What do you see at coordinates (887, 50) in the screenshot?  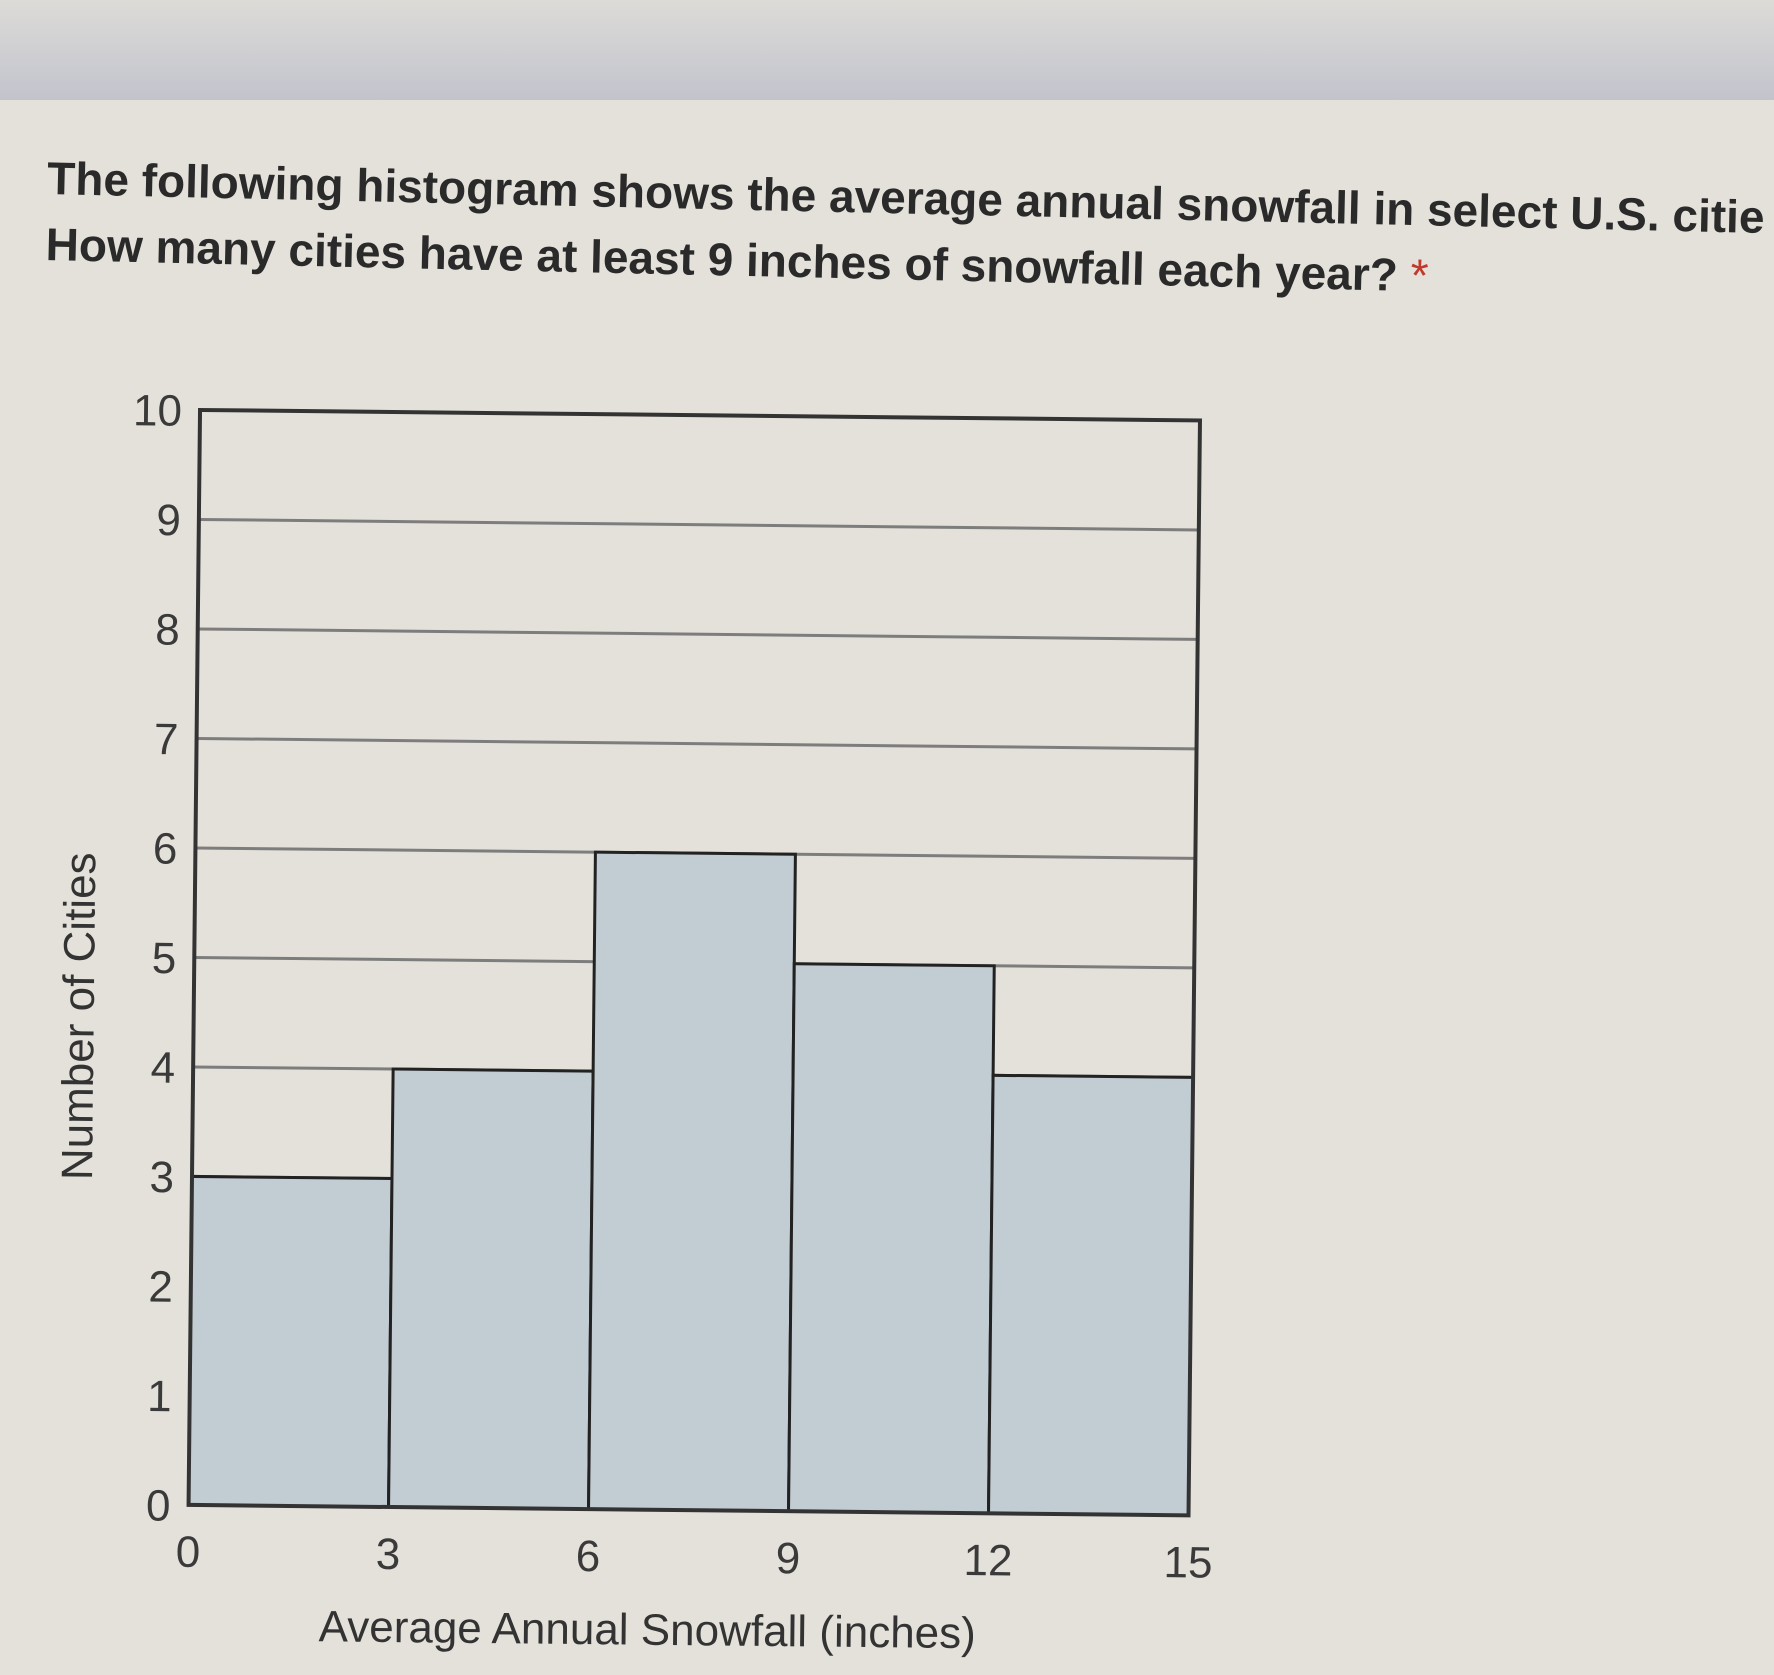 I see `browser-top-bar` at bounding box center [887, 50].